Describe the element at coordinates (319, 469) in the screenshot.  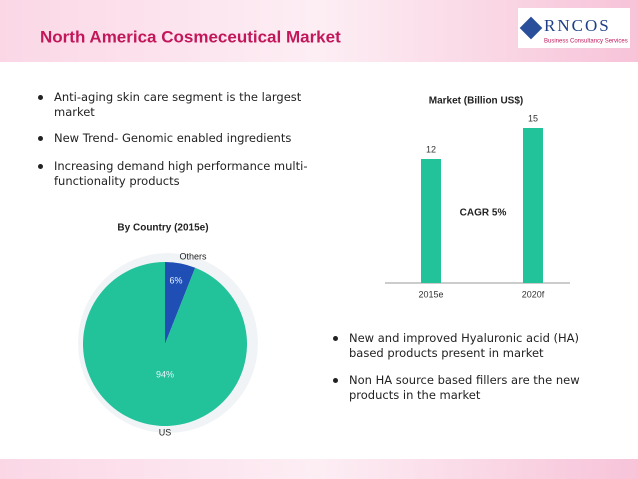
I see `footer-band` at that location.